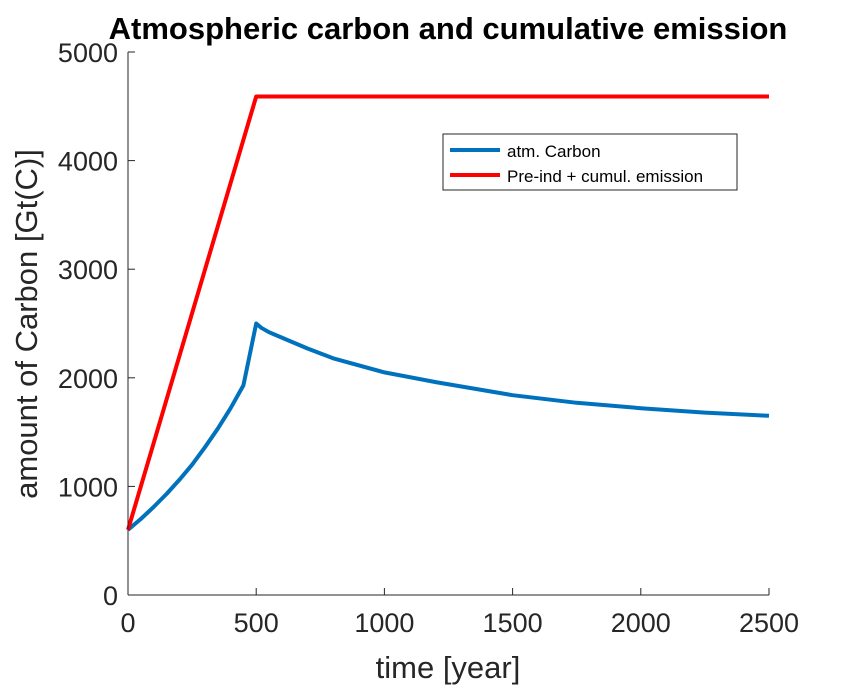 The height and width of the screenshot is (688, 851). What do you see at coordinates (554, 151) in the screenshot?
I see `legend-label-atm-carbon: atm. Carbon` at bounding box center [554, 151].